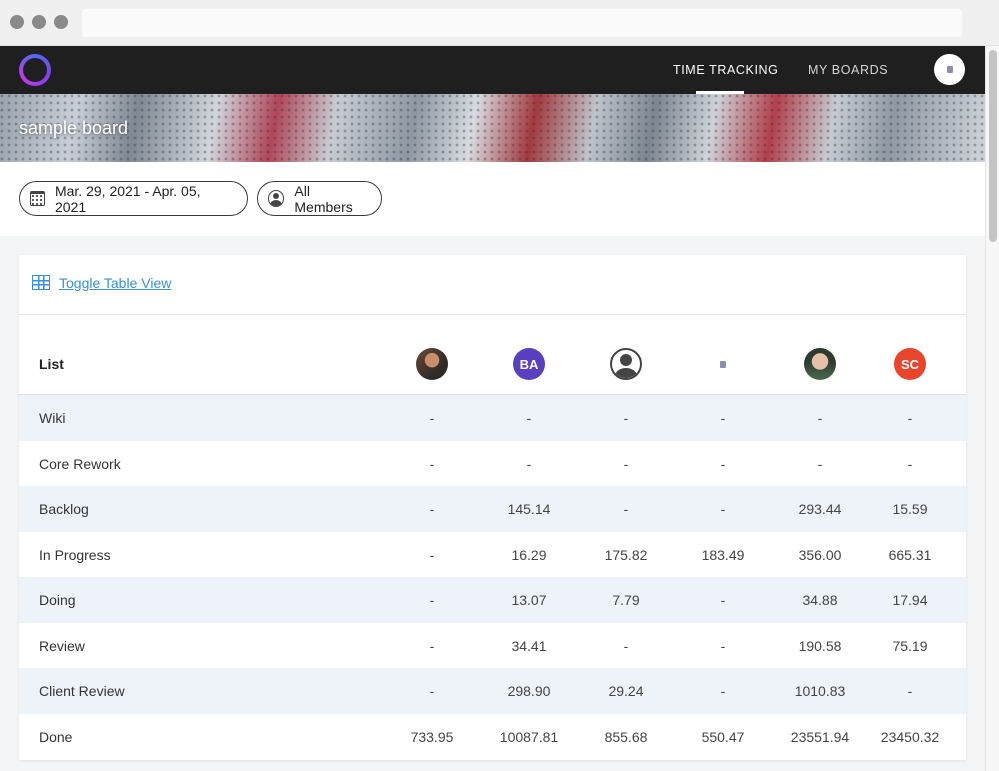 The image size is (999, 771). What do you see at coordinates (529, 509) in the screenshot?
I see `time-value-cell: 145.14` at bounding box center [529, 509].